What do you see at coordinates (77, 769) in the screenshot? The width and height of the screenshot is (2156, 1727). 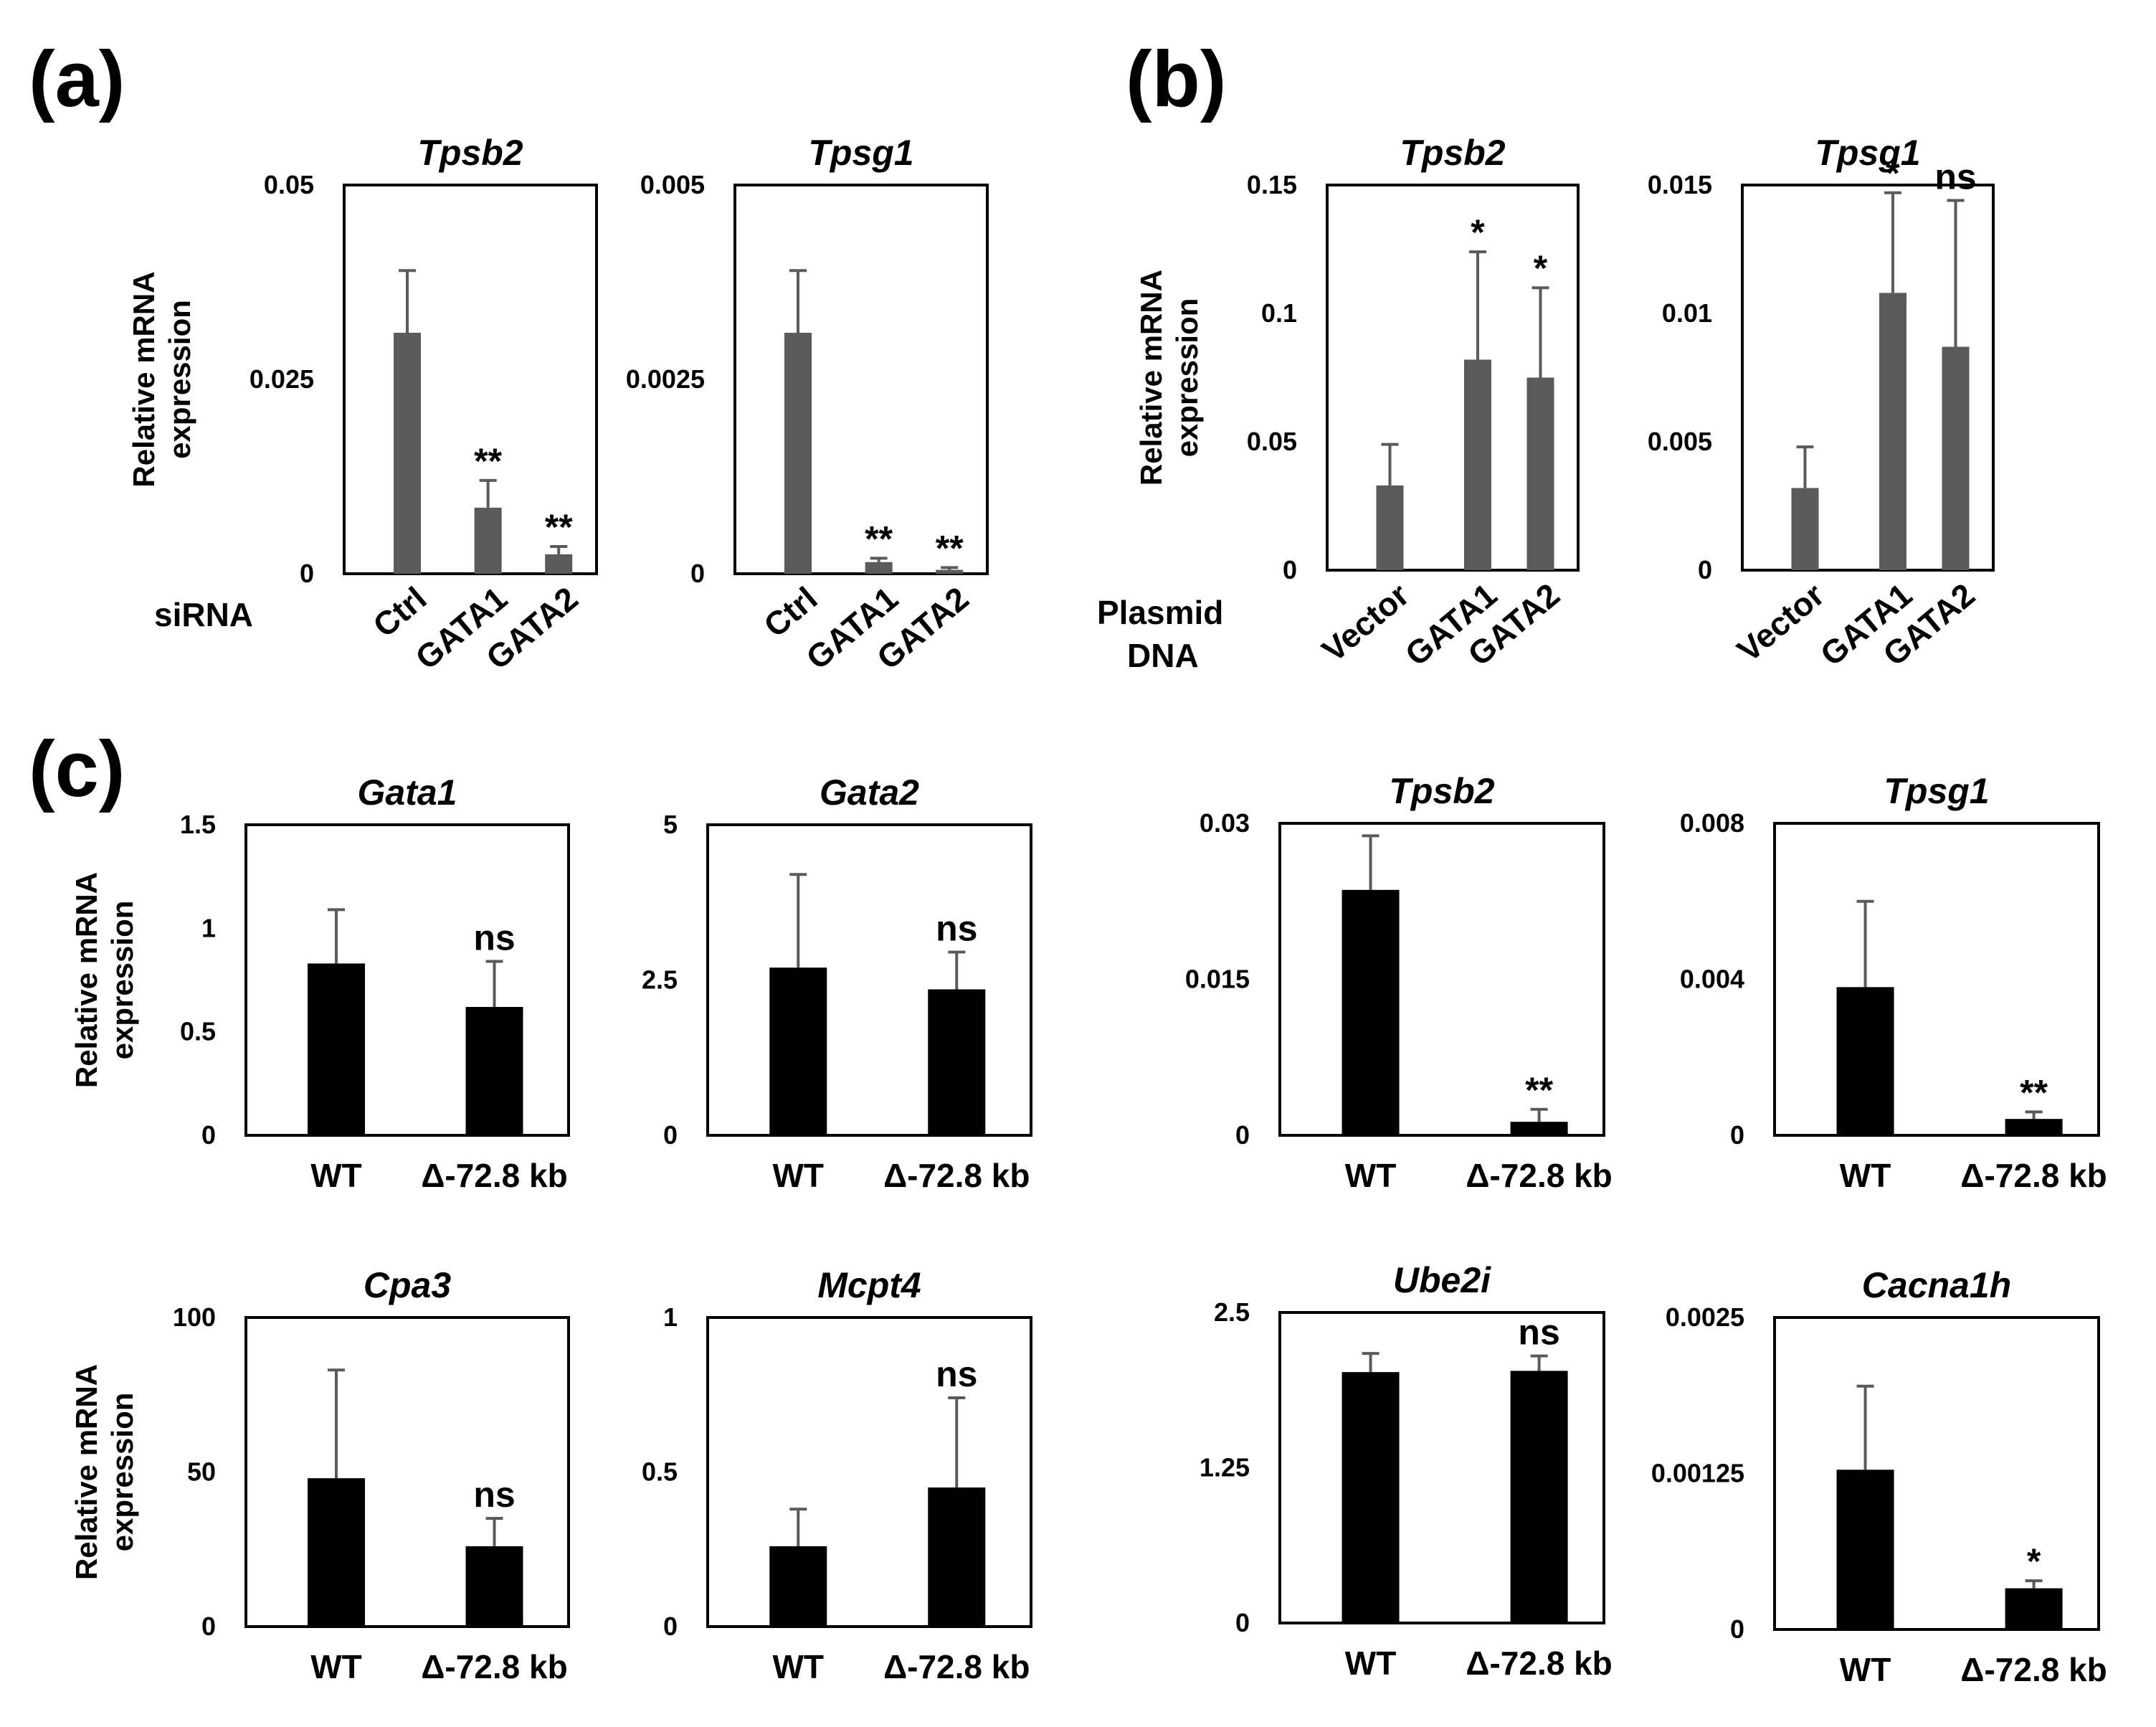 I see `panel-label-c: (c)` at bounding box center [77, 769].